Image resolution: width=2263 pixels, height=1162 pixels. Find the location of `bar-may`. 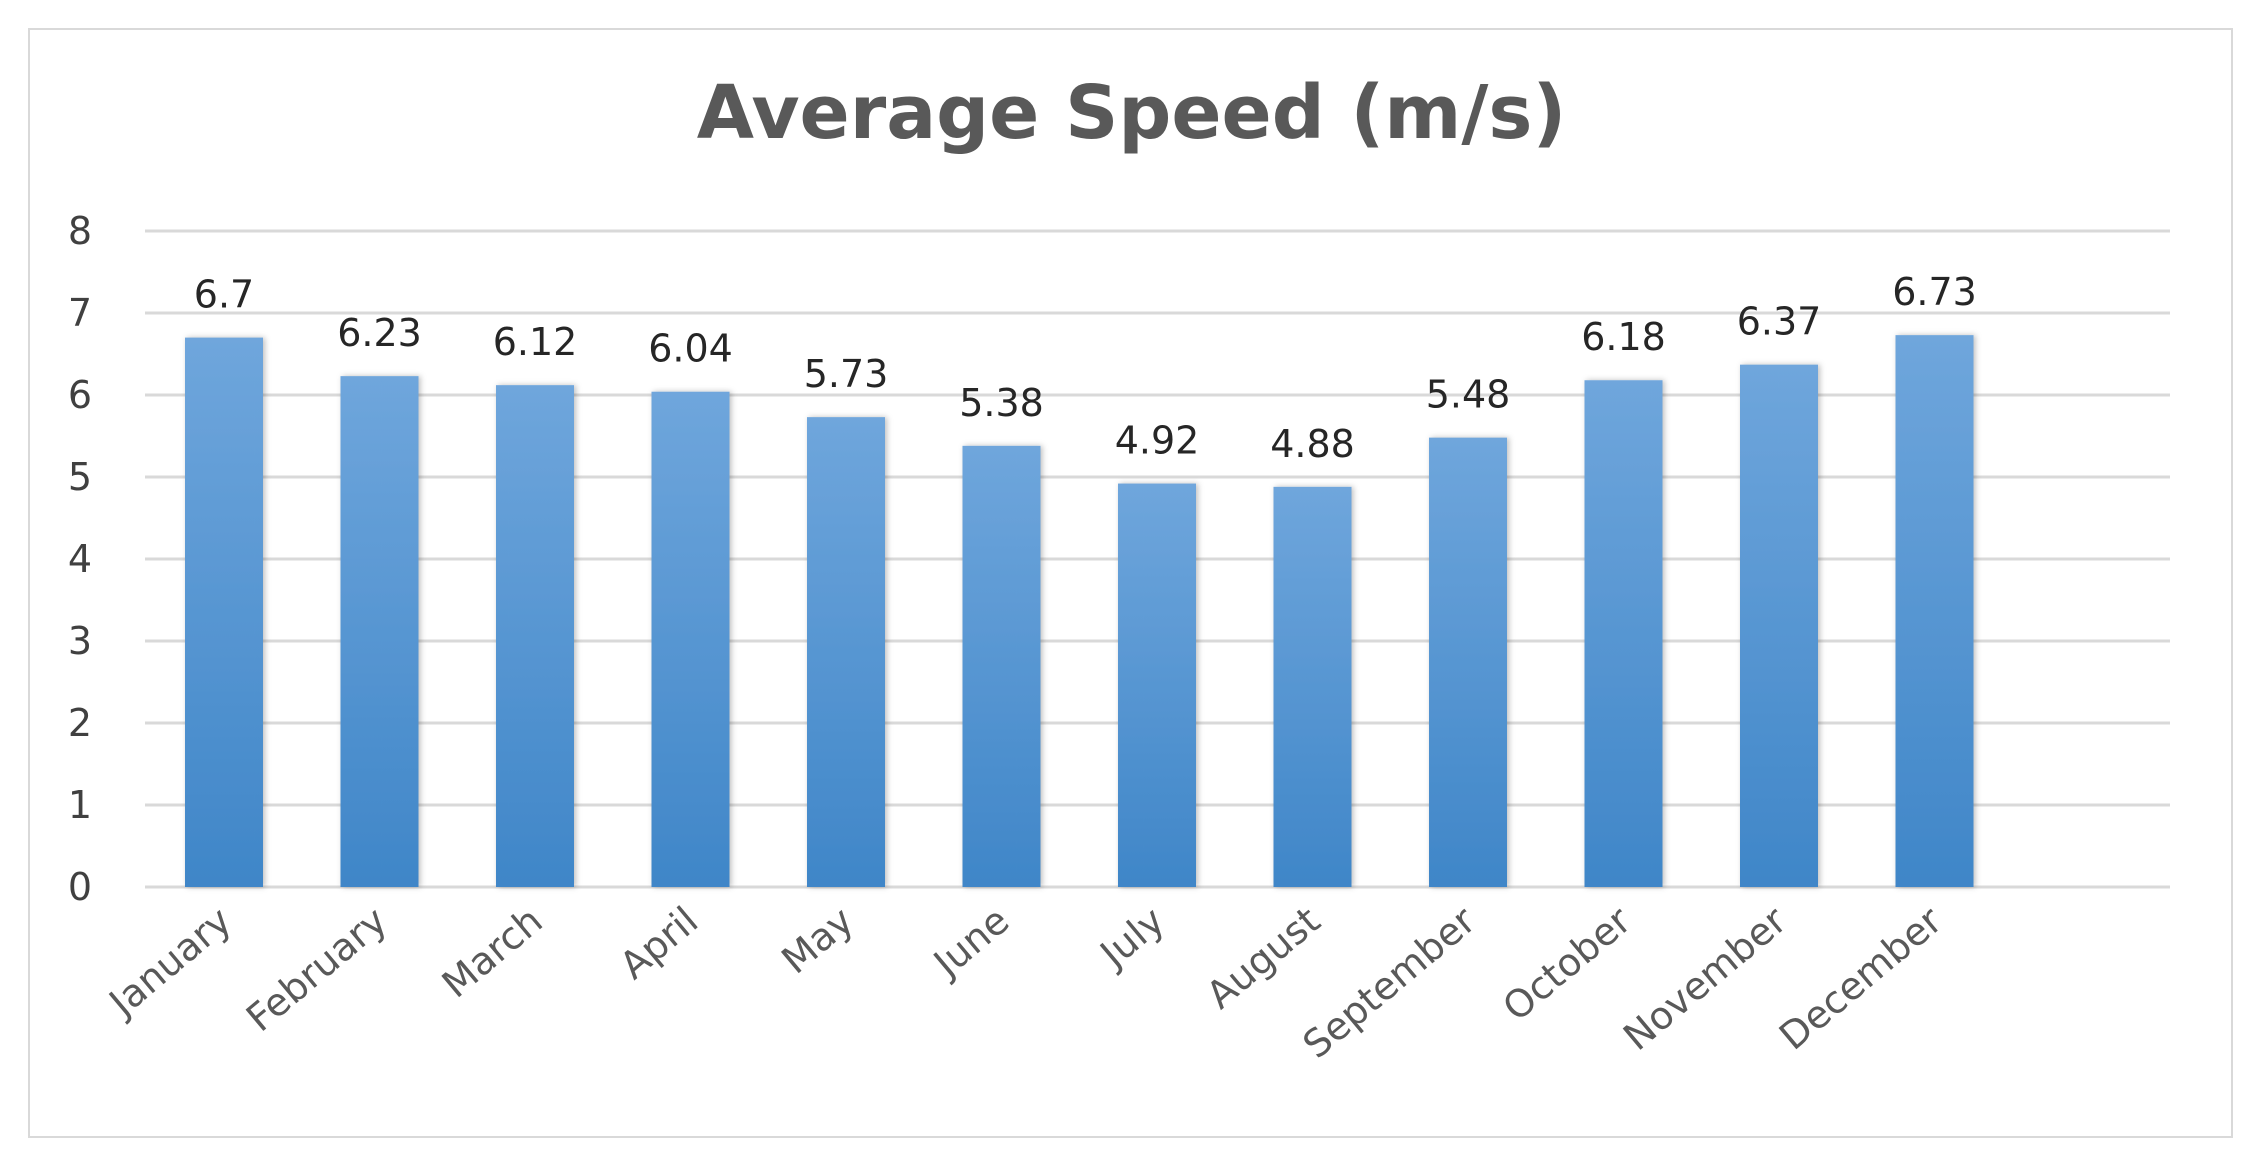

bar-may is located at coordinates (846, 652).